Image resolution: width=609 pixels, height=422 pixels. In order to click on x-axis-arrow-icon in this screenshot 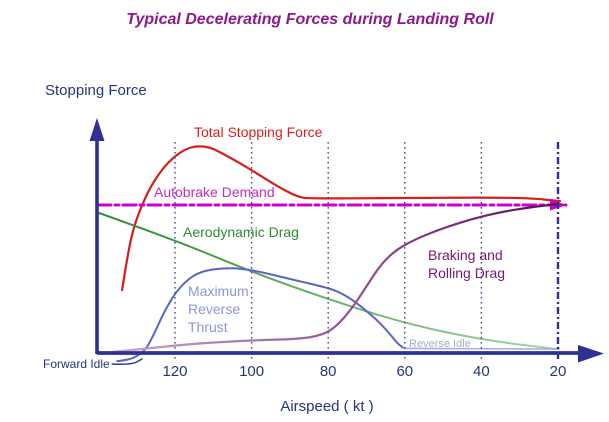, I will do `click(591, 354)`.